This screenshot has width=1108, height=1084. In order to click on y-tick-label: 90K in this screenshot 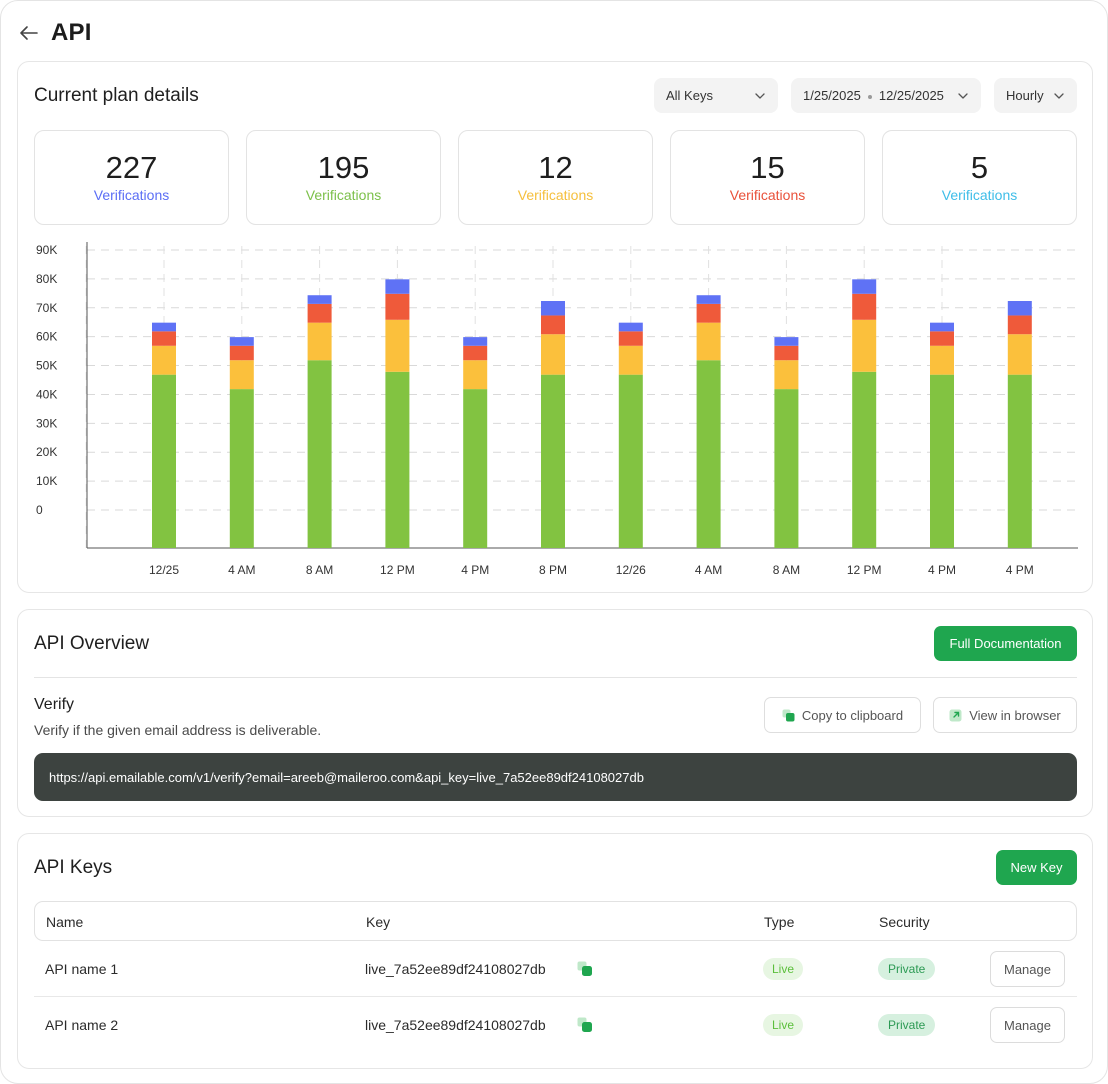, I will do `click(46, 250)`.